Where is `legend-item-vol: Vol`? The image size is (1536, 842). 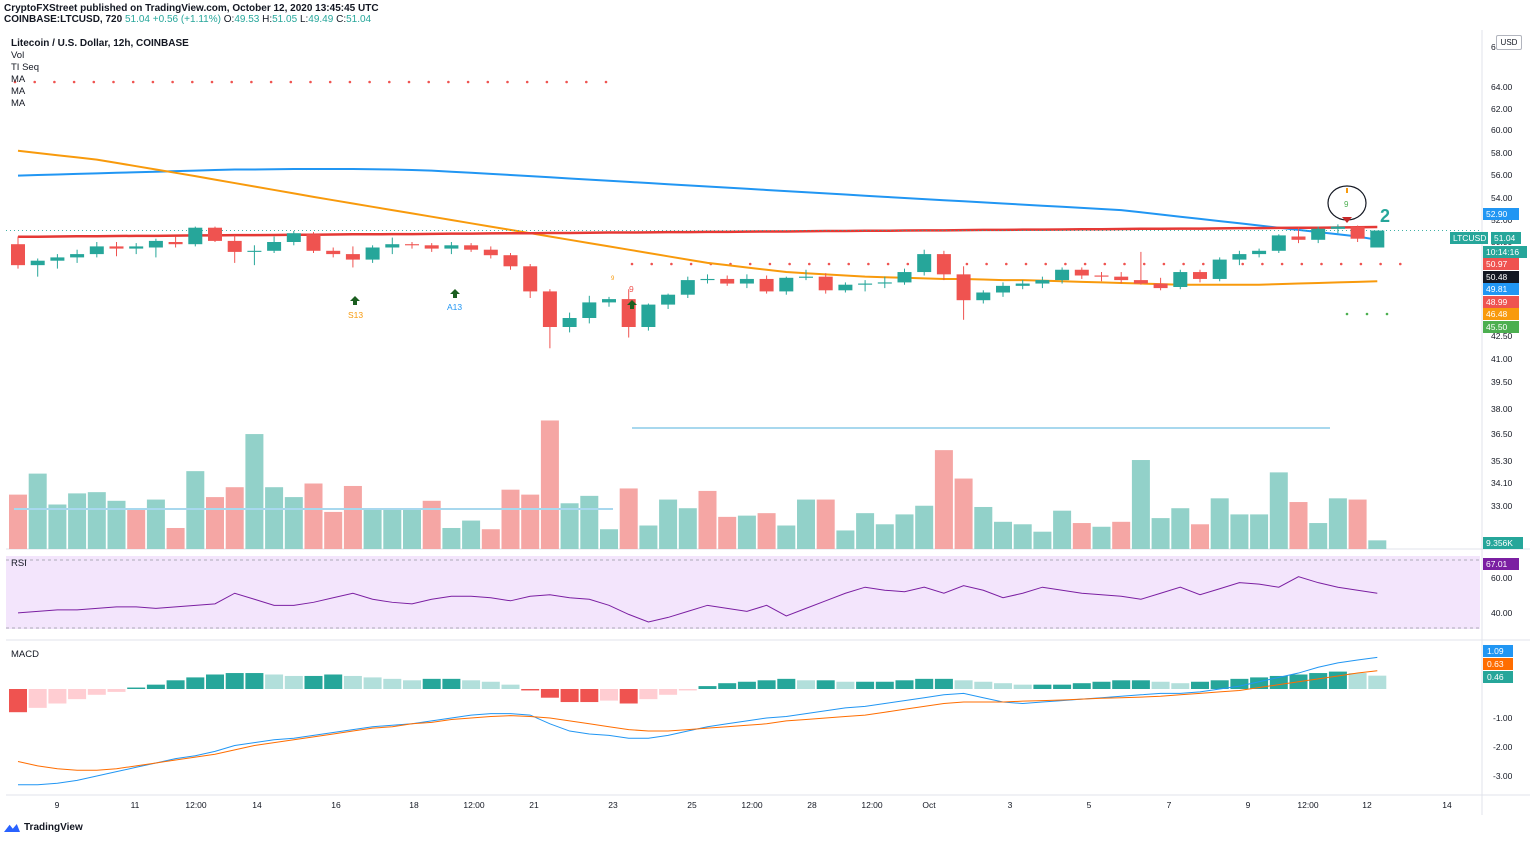 legend-item-vol: Vol is located at coordinates (18, 55).